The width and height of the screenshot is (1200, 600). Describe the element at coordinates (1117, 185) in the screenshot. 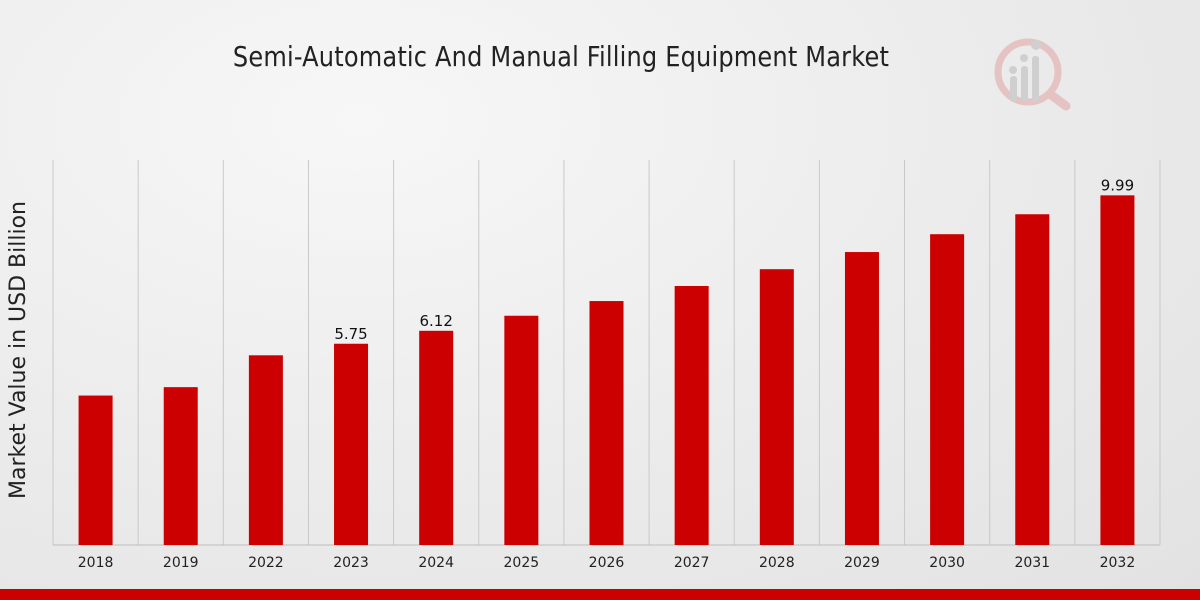

I see `data-label-2032: 9.99` at that location.